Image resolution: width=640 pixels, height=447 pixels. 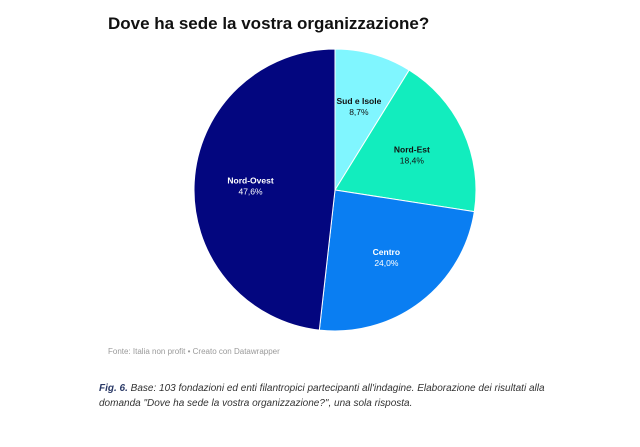 I want to click on slice-name-centro: Centro, so click(x=386, y=252).